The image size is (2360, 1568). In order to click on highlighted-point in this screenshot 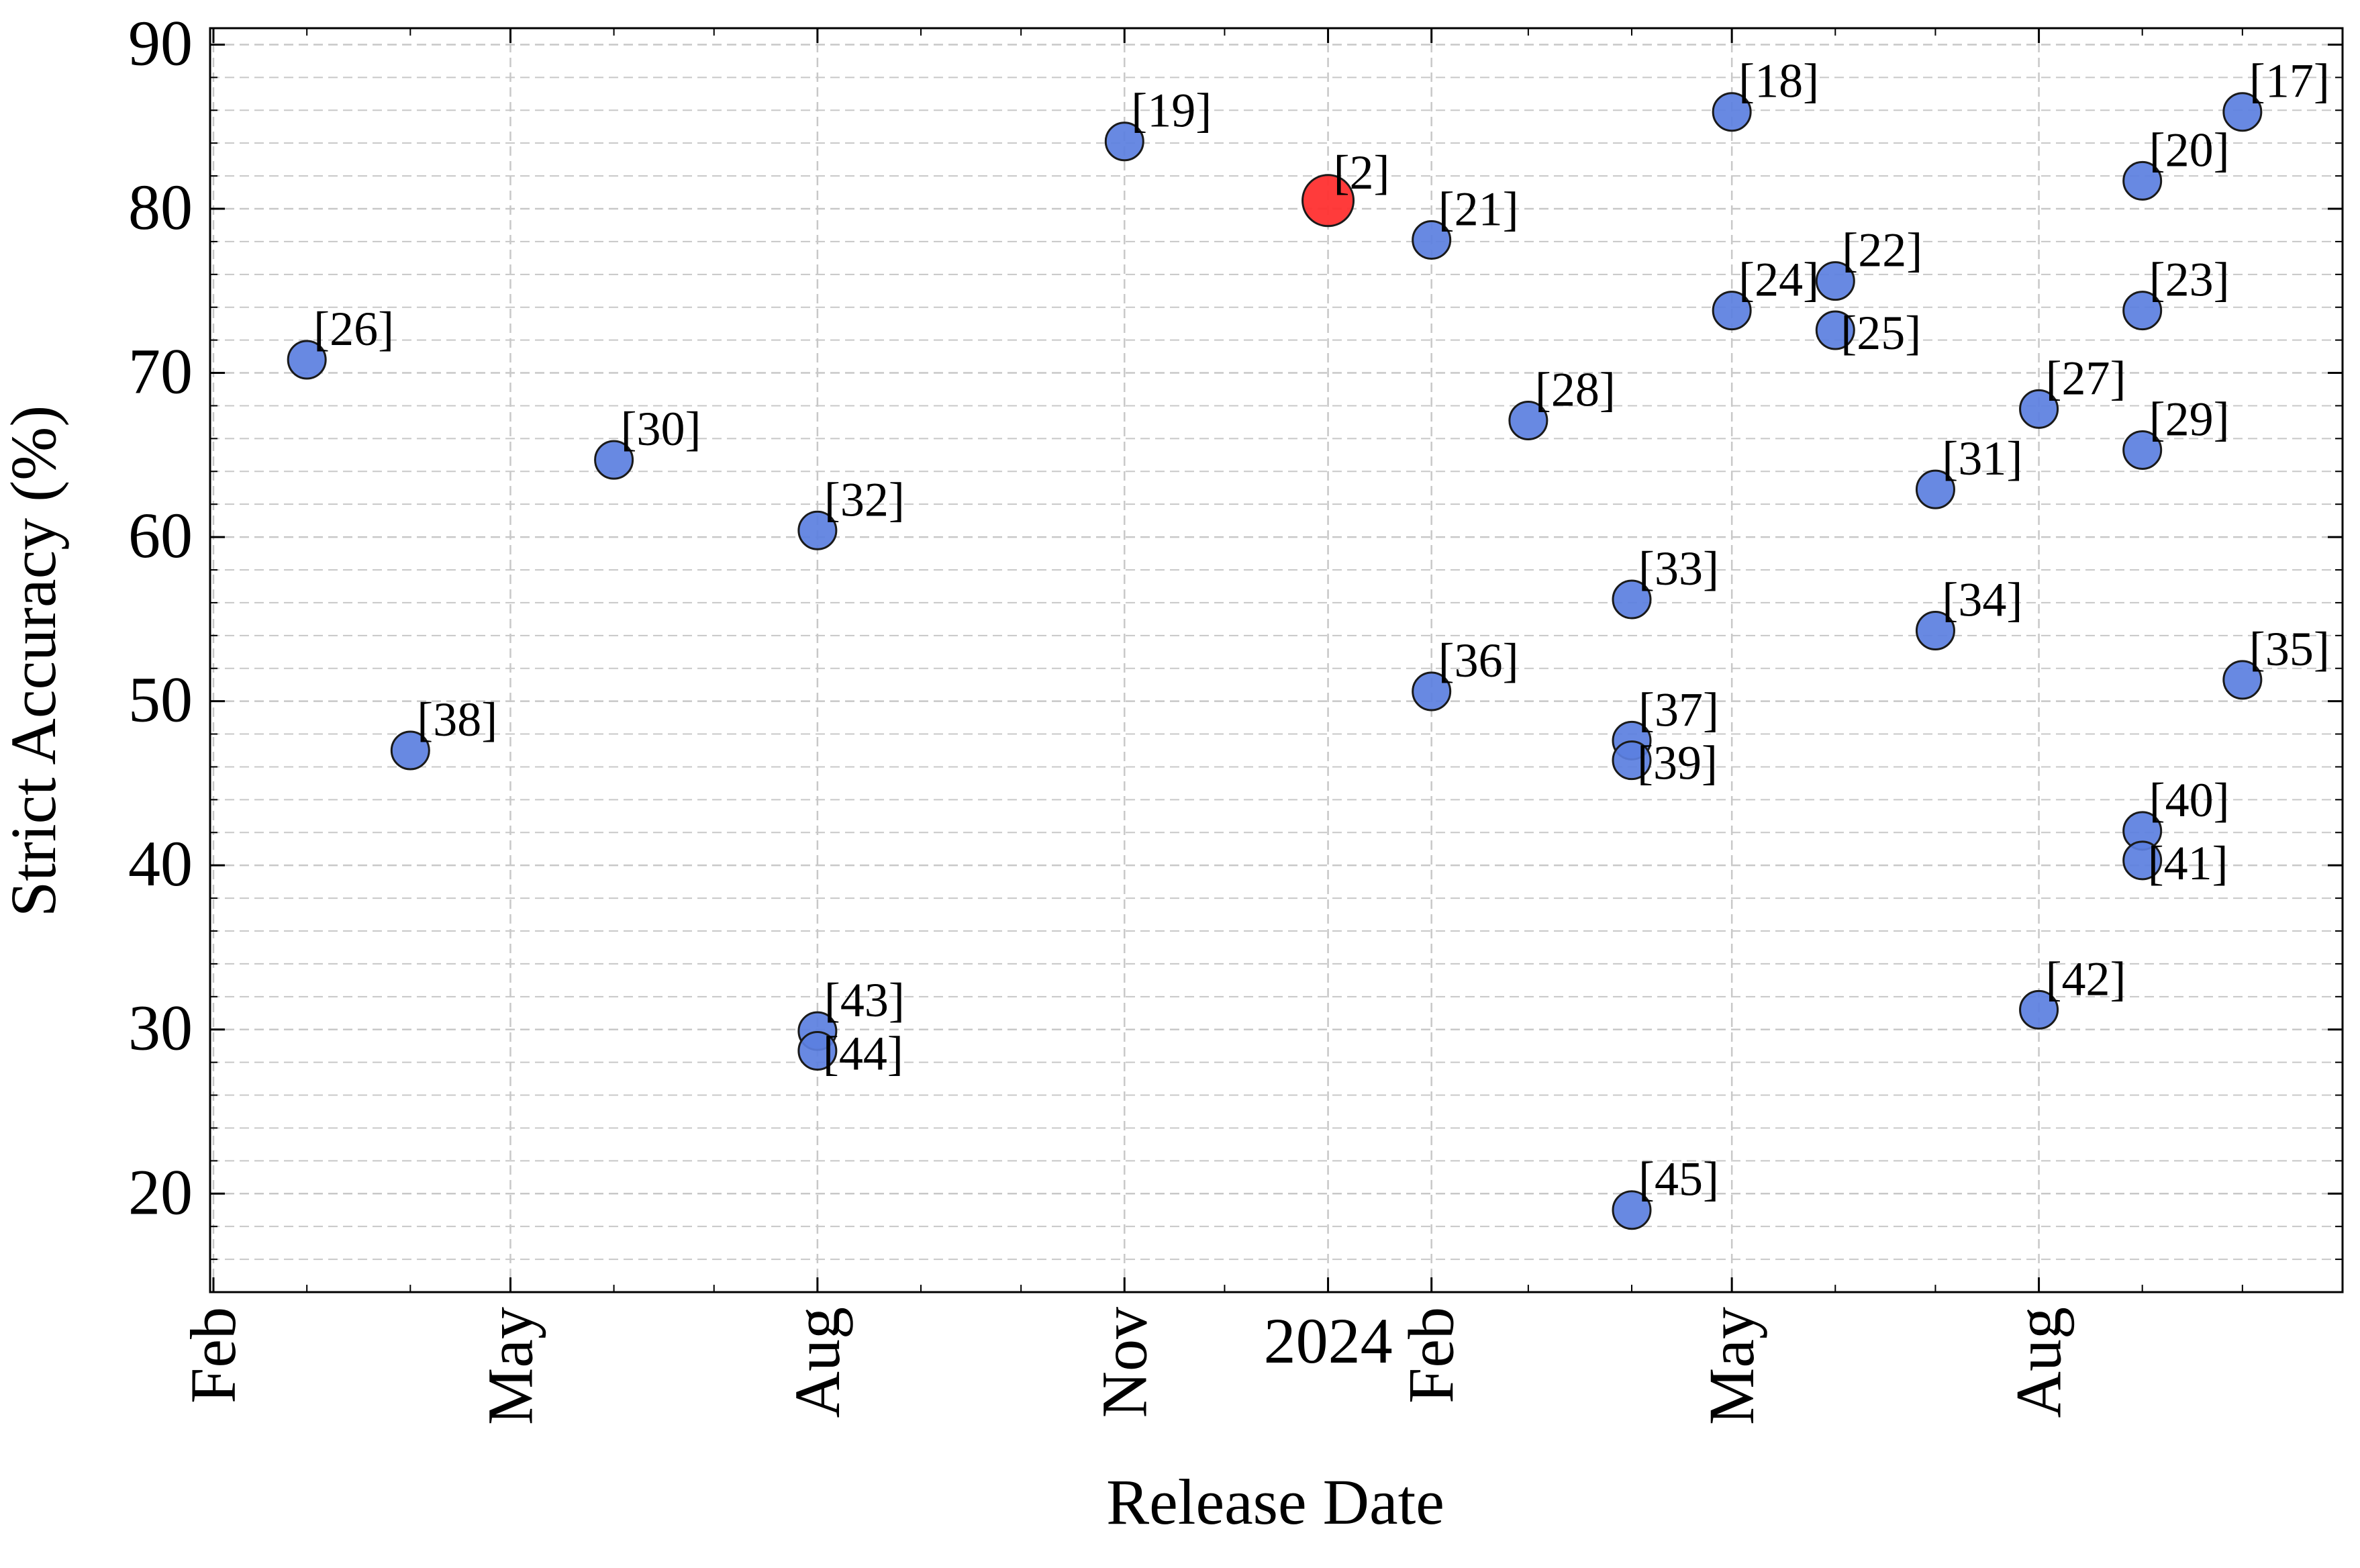, I will do `click(1328, 201)`.